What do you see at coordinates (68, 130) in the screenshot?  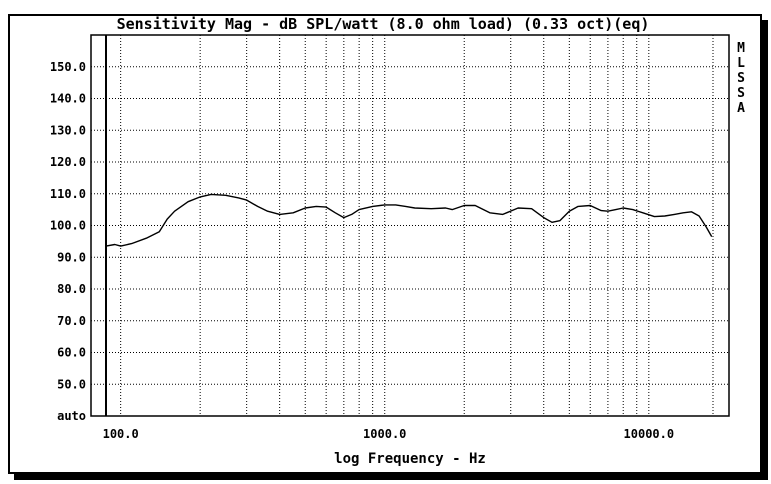 I see `y-tick-label: 130.0` at bounding box center [68, 130].